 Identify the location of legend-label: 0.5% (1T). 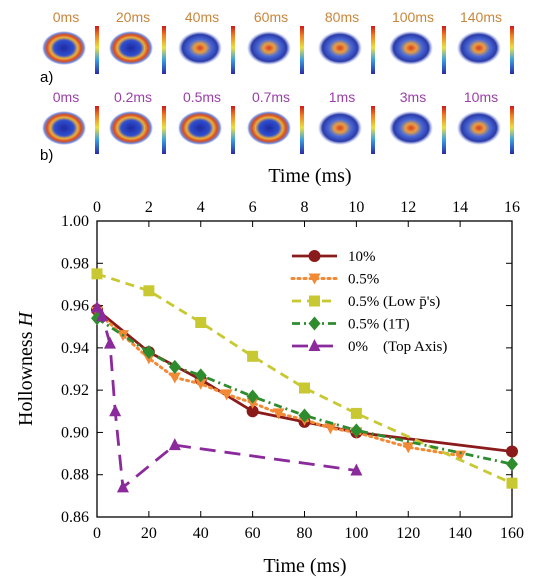
(379, 325).